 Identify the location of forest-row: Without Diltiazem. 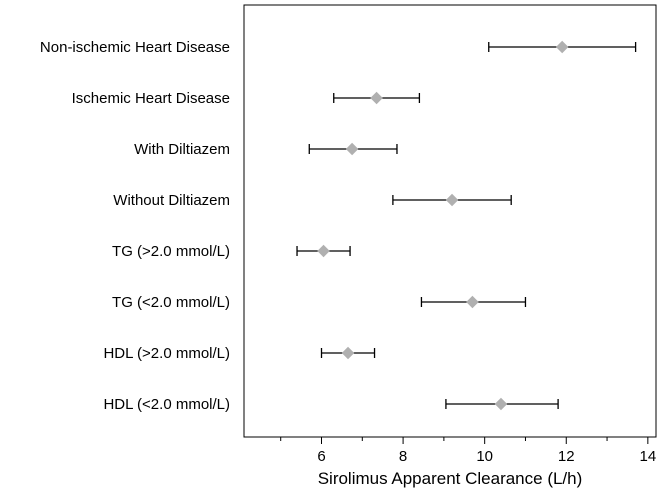
(312, 200).